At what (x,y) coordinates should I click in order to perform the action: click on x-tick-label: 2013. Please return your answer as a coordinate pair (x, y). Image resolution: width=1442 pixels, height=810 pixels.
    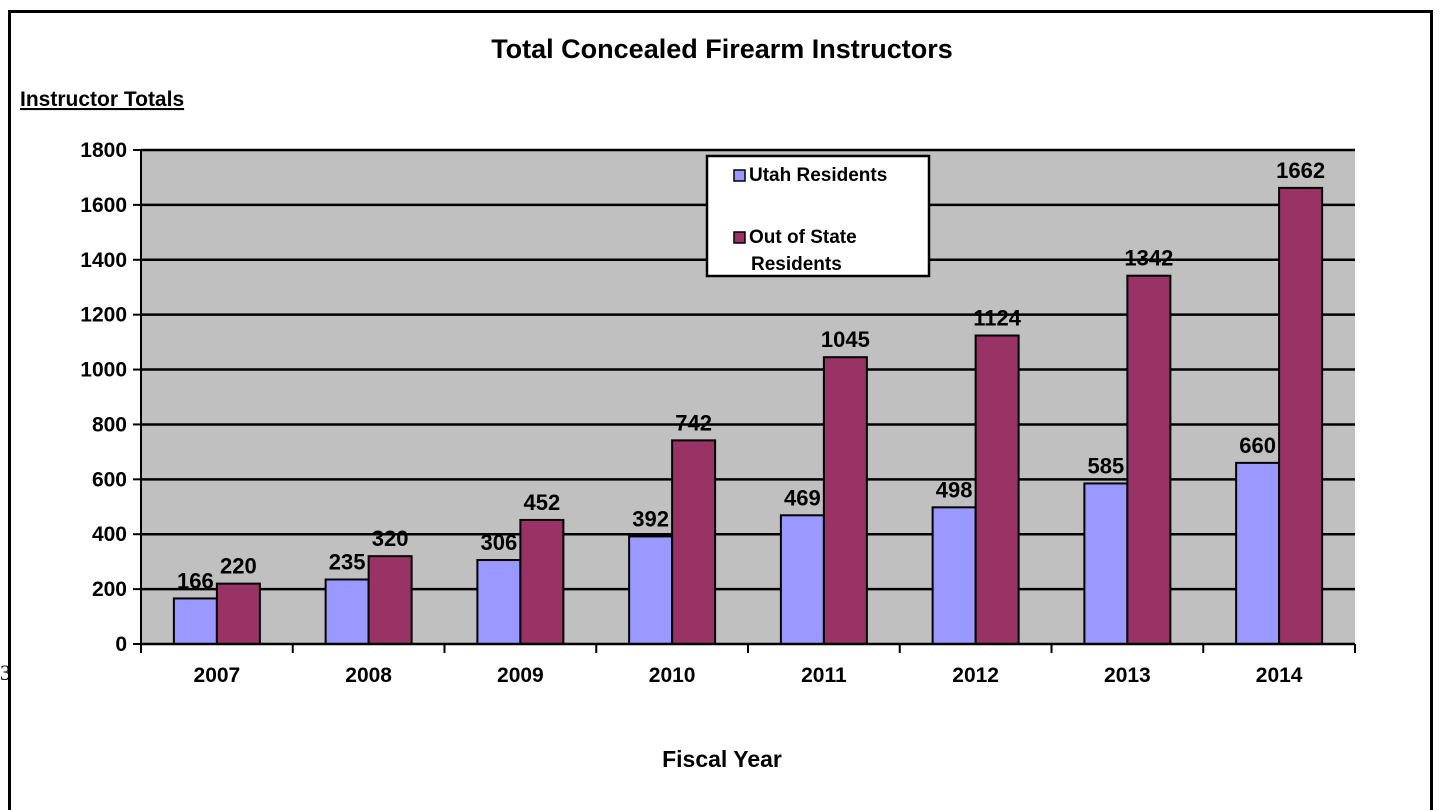
    Looking at the image, I should click on (1127, 675).